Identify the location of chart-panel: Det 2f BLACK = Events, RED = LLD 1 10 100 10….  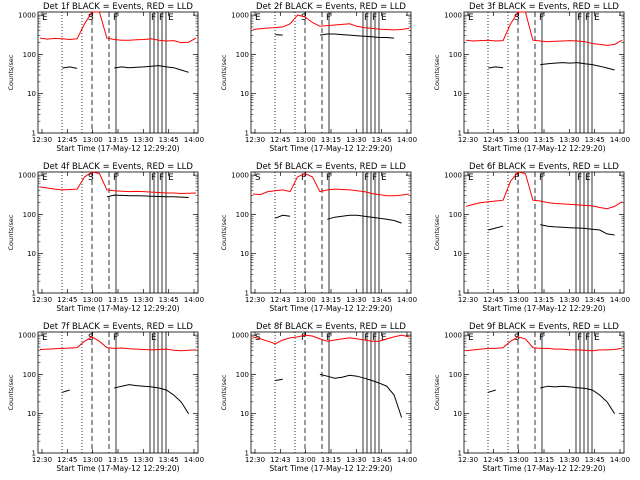
(319, 80).